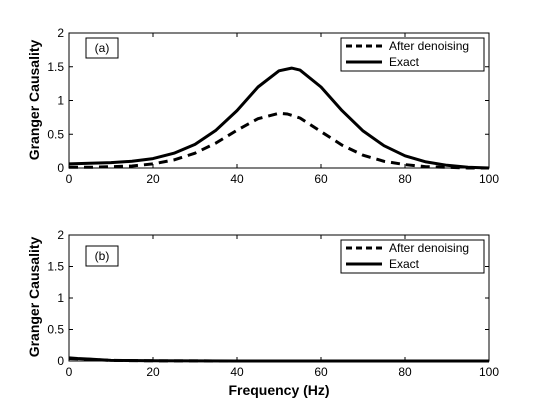 This screenshot has width=540, height=406. What do you see at coordinates (278, 390) in the screenshot?
I see `x-axis-label: Frequency (Hz)` at bounding box center [278, 390].